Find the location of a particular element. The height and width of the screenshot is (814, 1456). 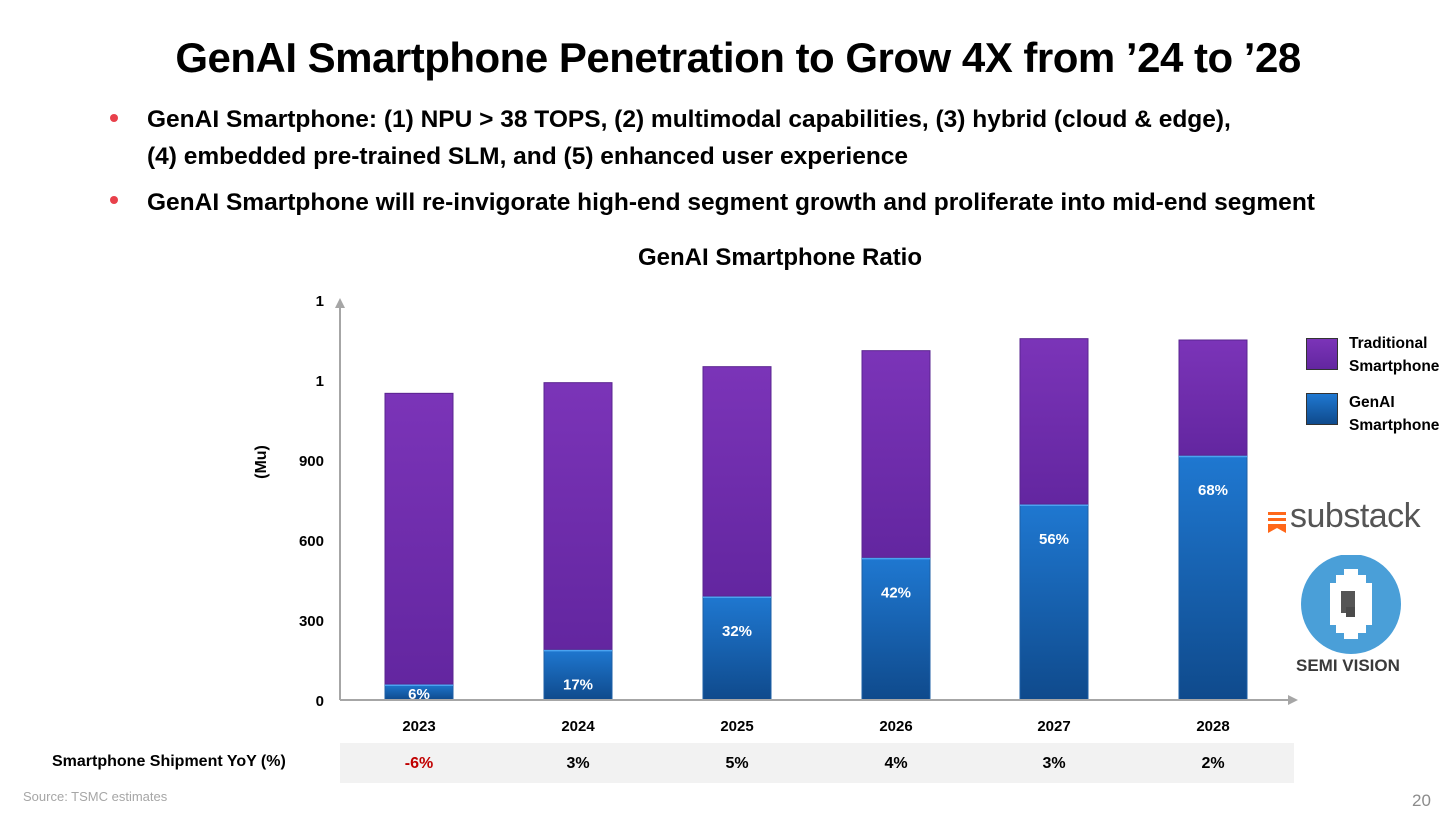

substack-logo-icon is located at coordinates (1277, 522).